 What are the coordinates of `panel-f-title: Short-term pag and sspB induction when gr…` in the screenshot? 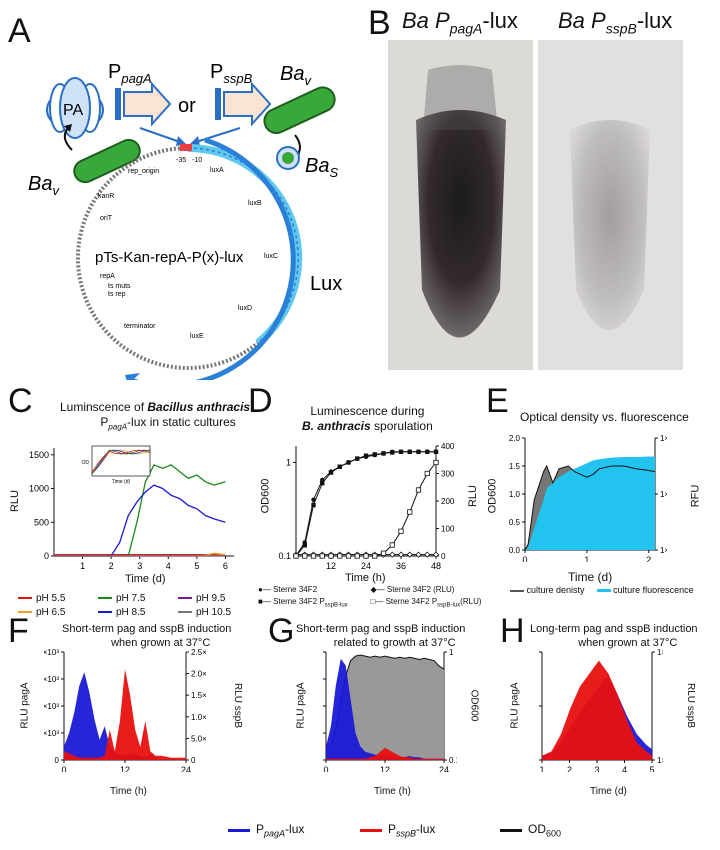 It's located at (147, 636).